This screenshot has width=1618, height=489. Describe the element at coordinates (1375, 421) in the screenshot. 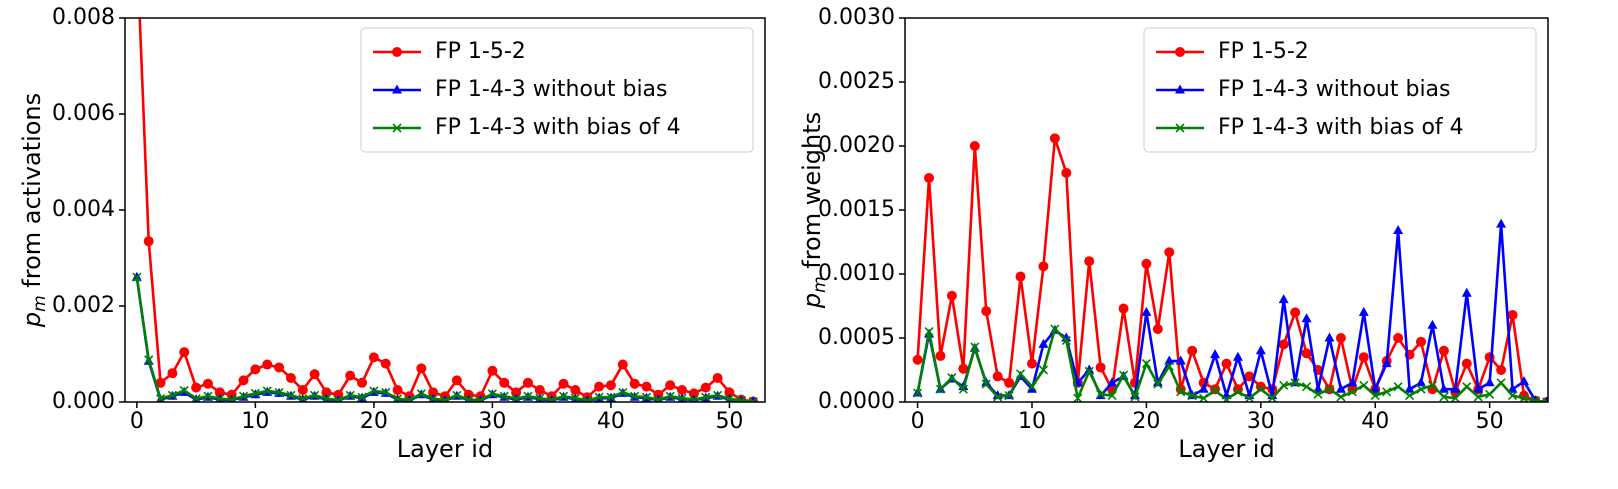

I see `x-tick-label: 40` at that location.